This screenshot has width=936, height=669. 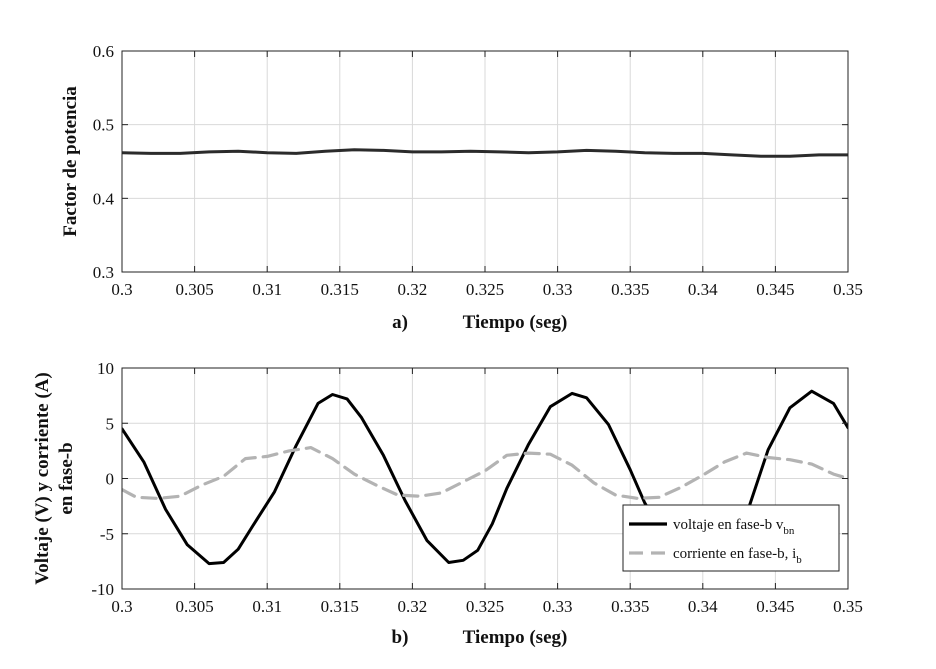 What do you see at coordinates (107, 534) in the screenshot?
I see `y-tick-label: -5` at bounding box center [107, 534].